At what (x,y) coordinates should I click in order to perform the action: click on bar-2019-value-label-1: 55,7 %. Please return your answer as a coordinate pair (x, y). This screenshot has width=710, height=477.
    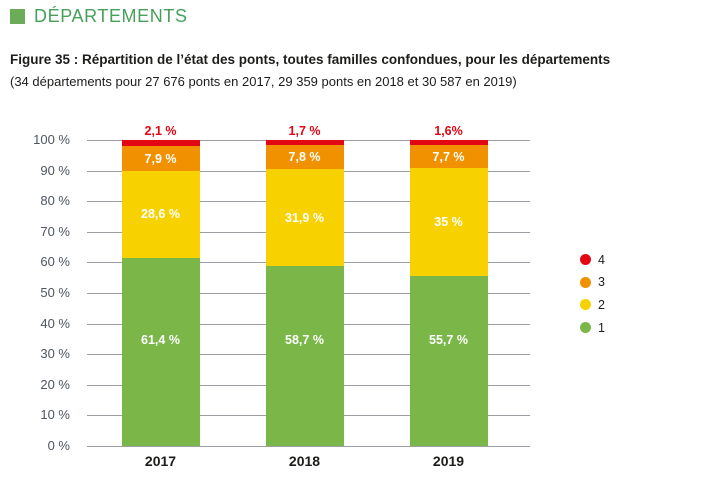
    Looking at the image, I should click on (448, 340).